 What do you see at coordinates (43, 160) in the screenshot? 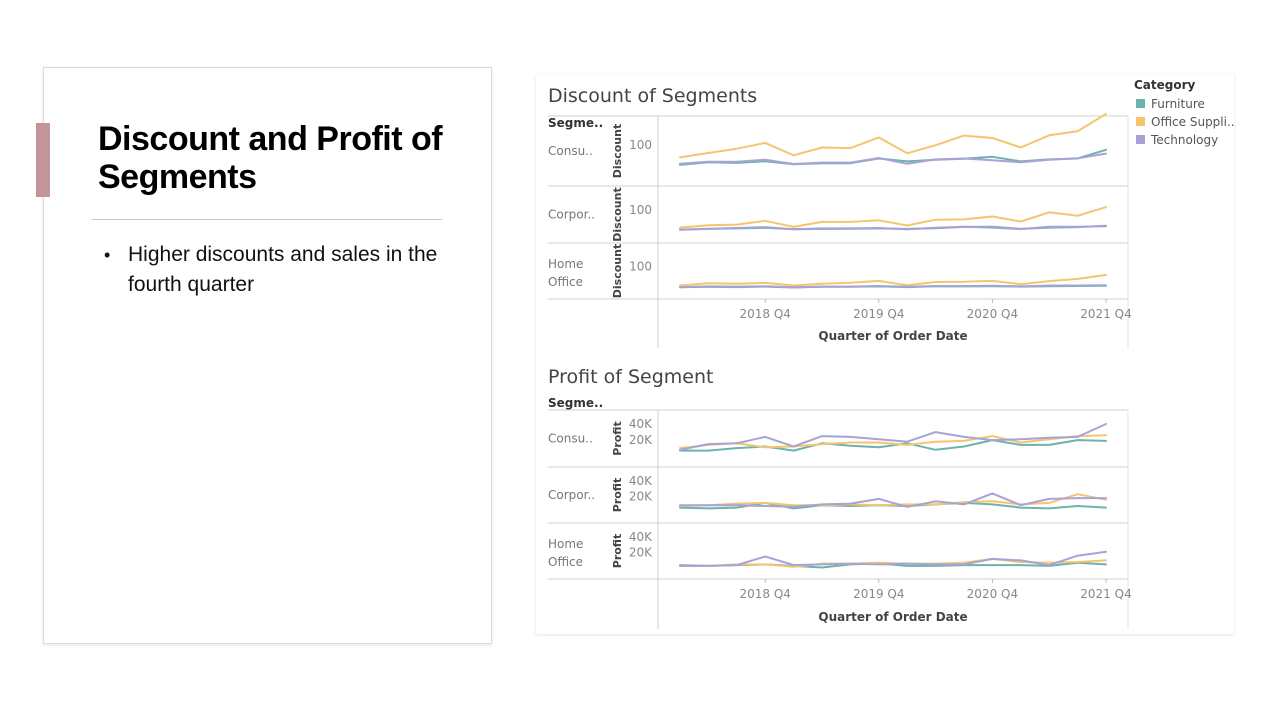
I see `title-accent-bar` at bounding box center [43, 160].